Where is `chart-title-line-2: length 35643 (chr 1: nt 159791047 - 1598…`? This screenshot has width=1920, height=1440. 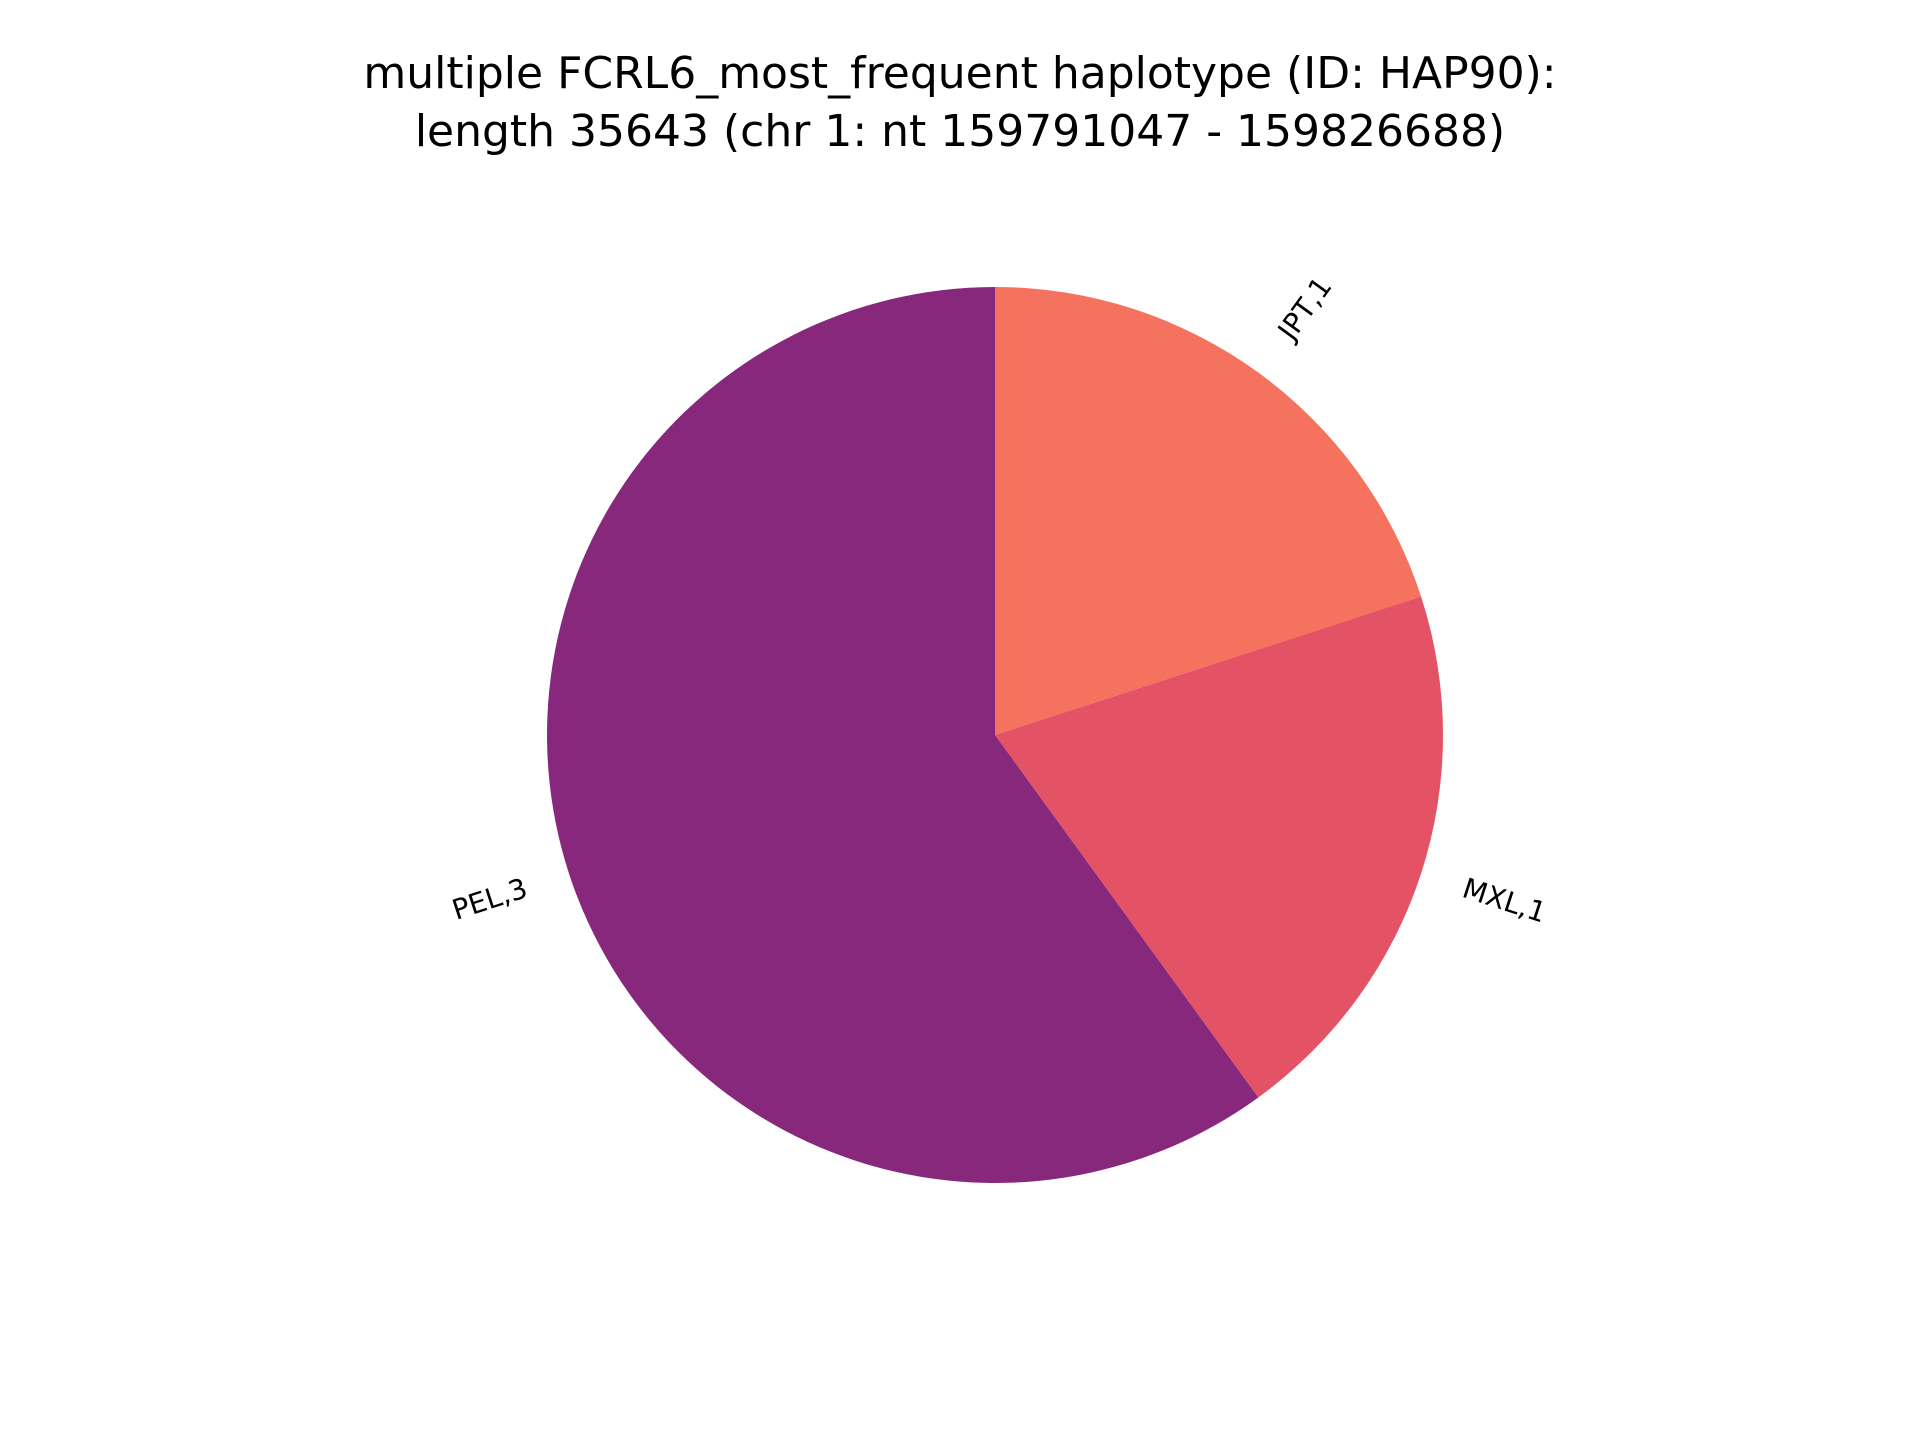
chart-title-line-2: length 35643 (chr 1: nt 159791047 - 1598… is located at coordinates (960, 131).